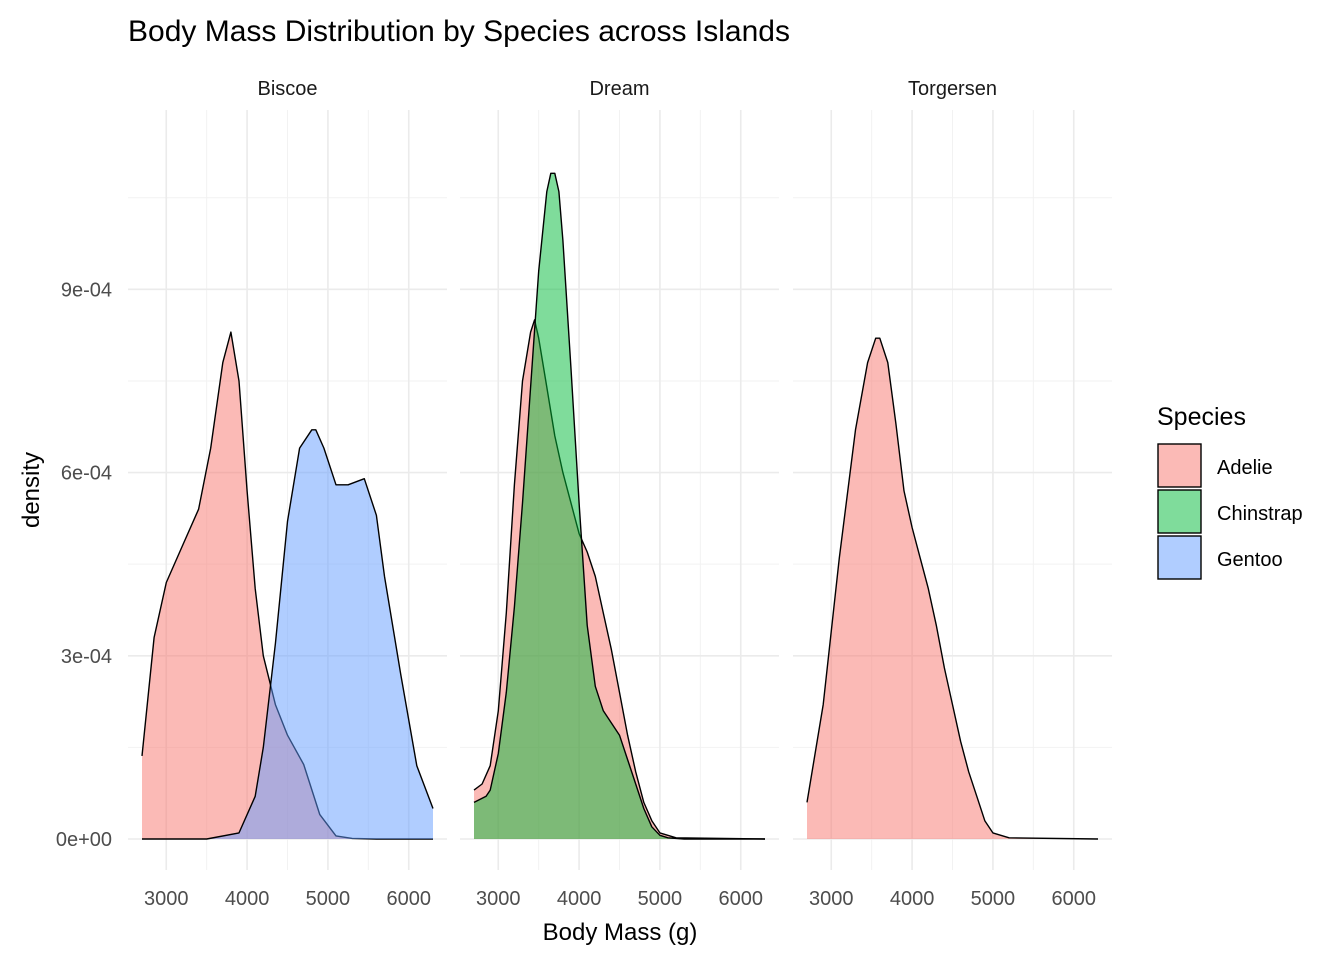  Describe the element at coordinates (1260, 514) in the screenshot. I see `legend-label-chinstrap: Chinstrap` at that location.